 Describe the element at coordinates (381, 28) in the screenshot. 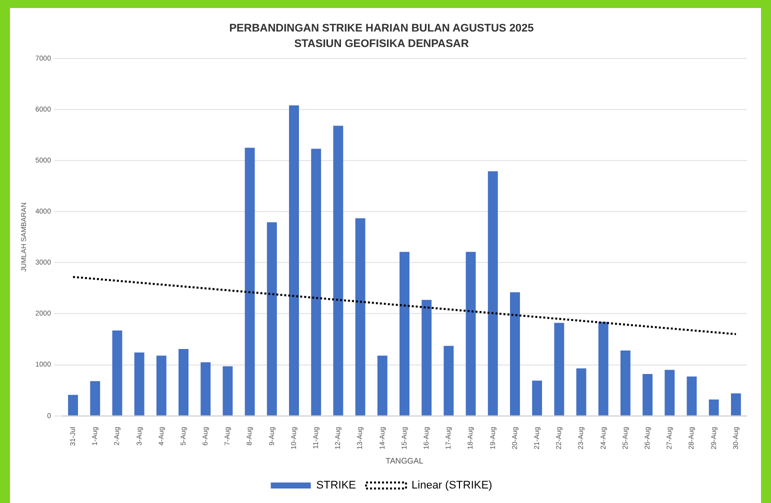

I see `chart-title: PERBANDINGAN STRIKE HARIAN BULAN AGUSTUS 2025` at that location.